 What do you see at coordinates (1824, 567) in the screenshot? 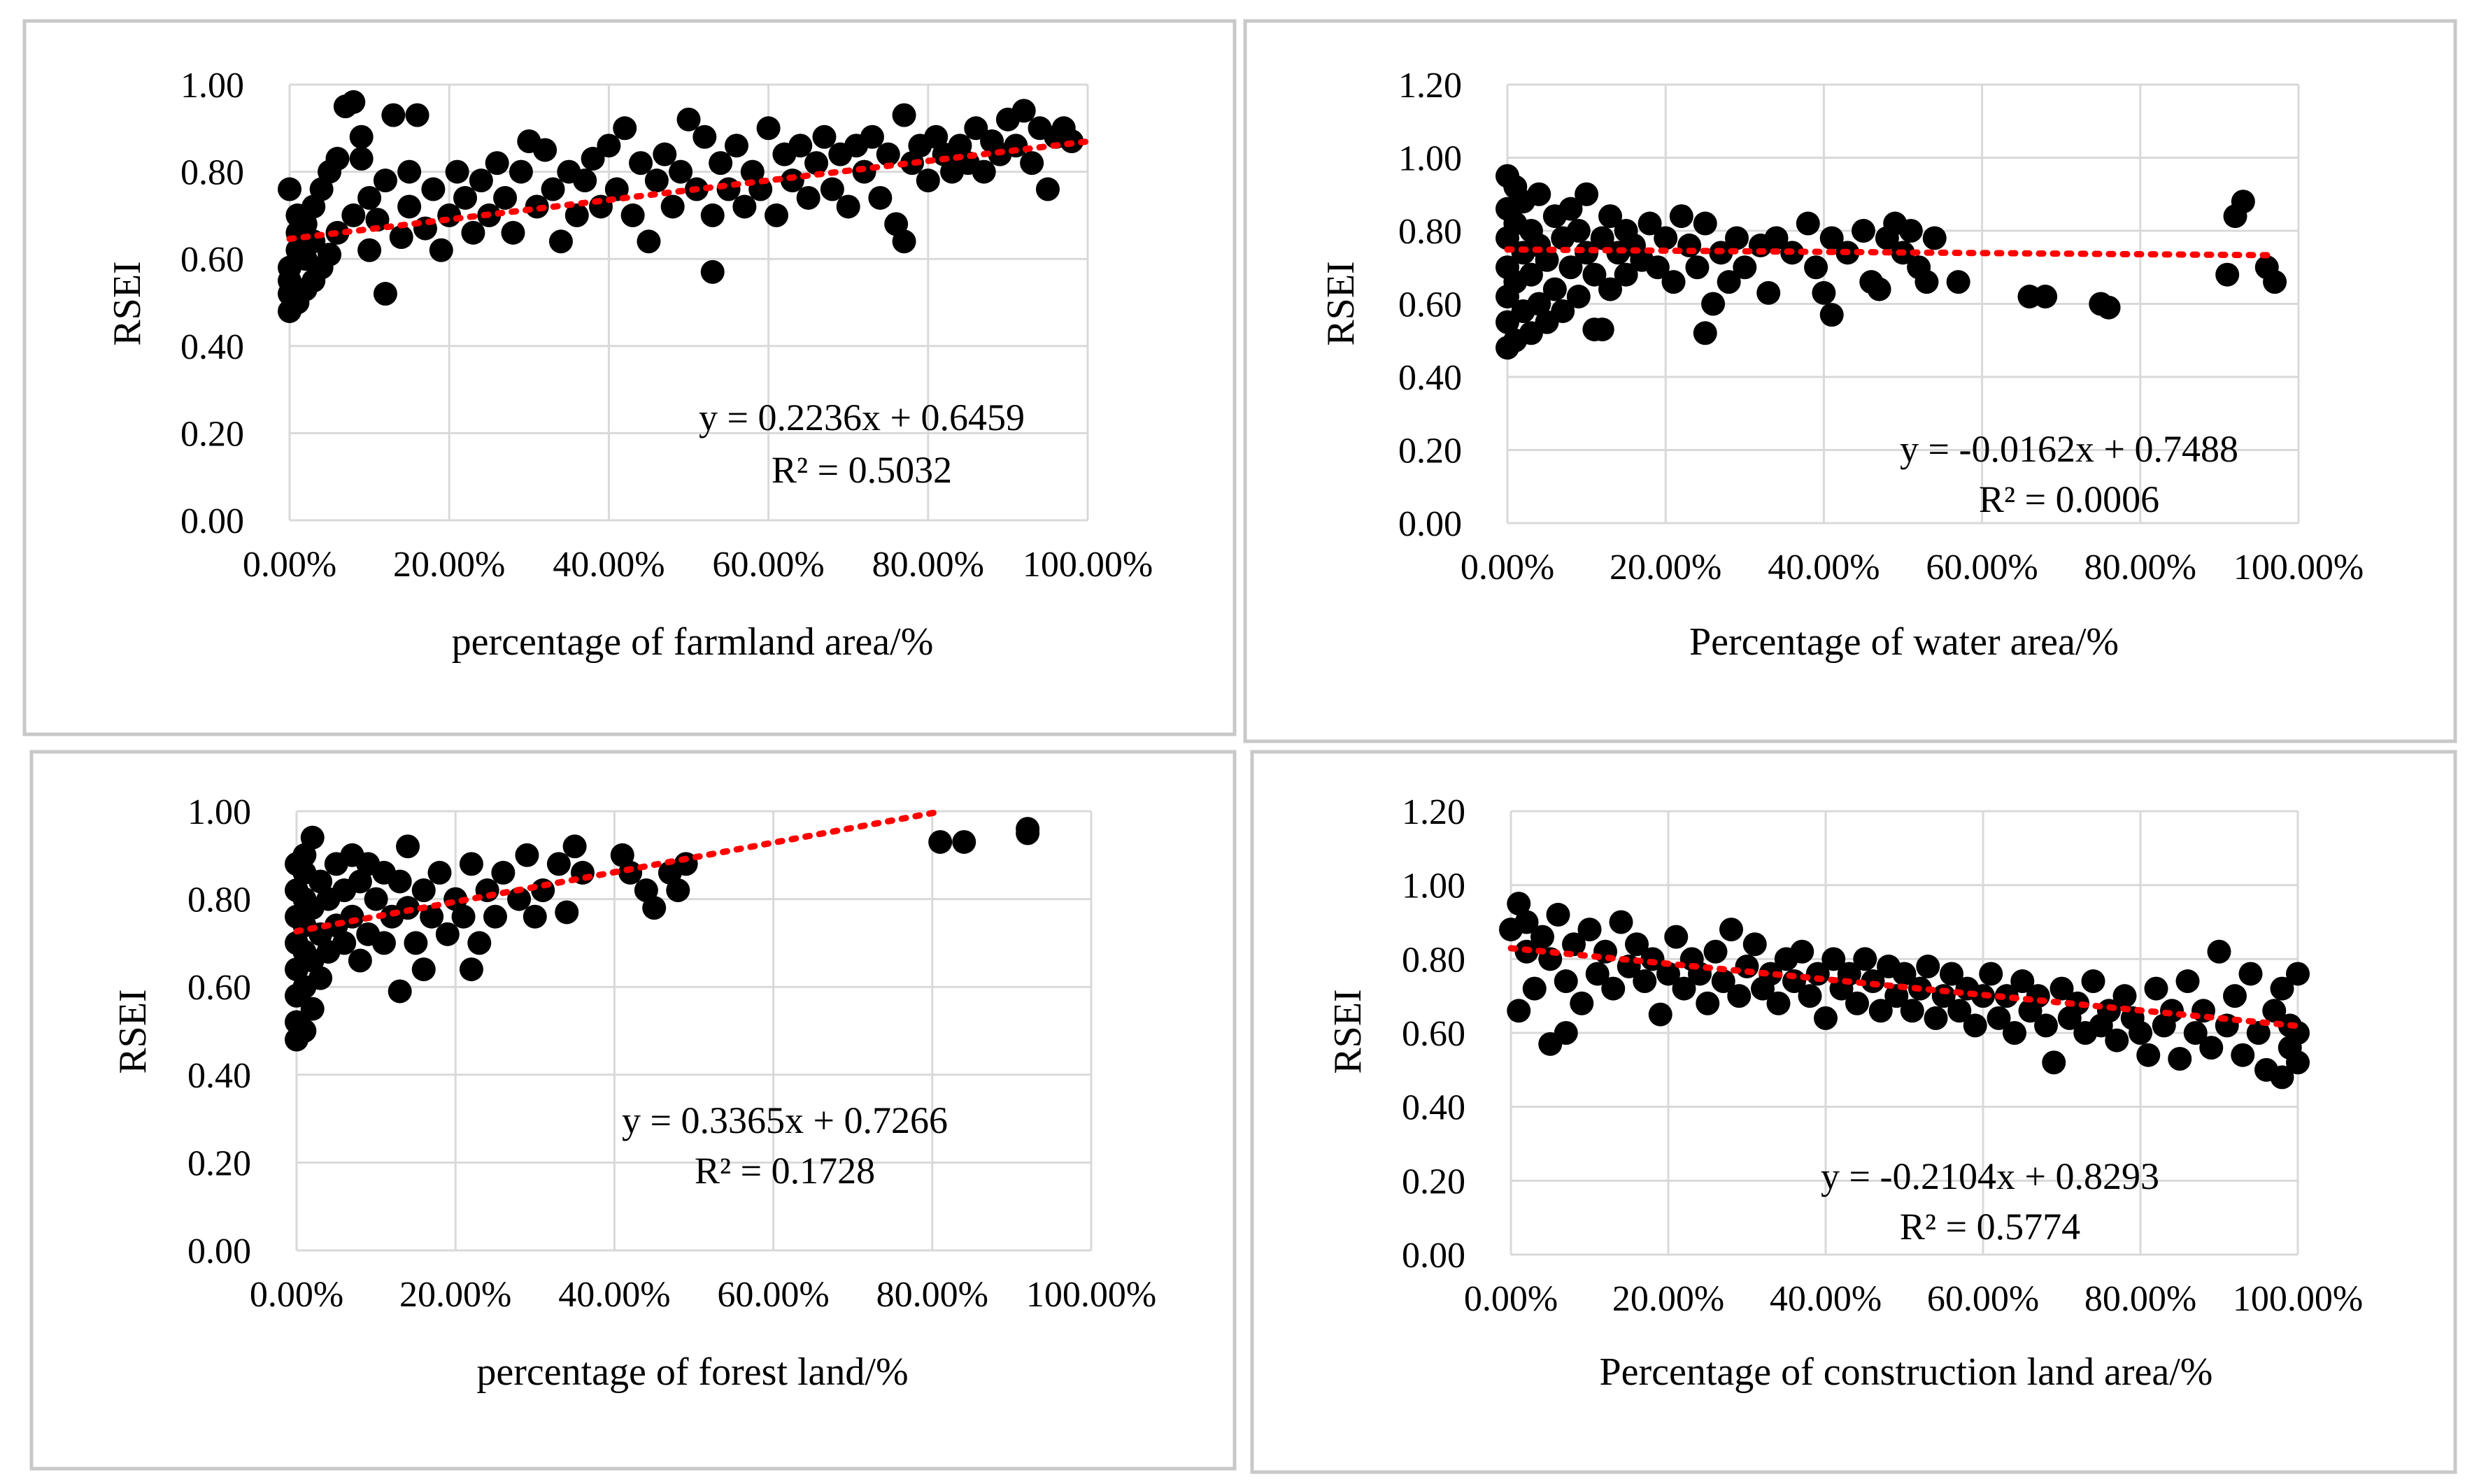
I see `x-tick-label: 40.00%` at bounding box center [1824, 567].